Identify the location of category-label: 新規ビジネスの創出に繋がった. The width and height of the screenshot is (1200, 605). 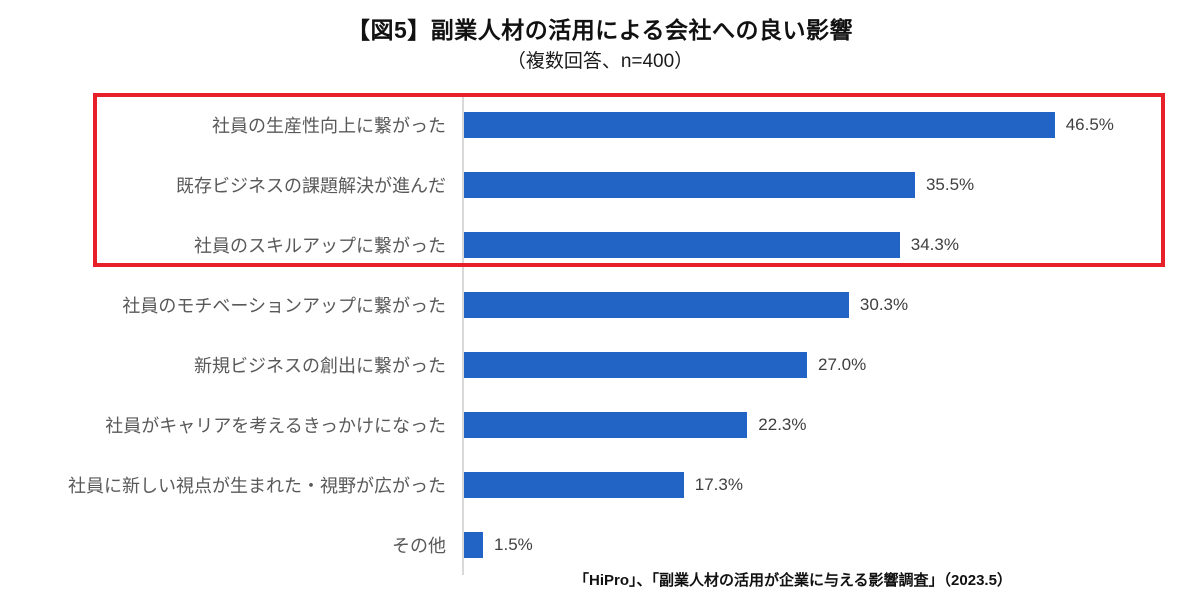
(320, 366).